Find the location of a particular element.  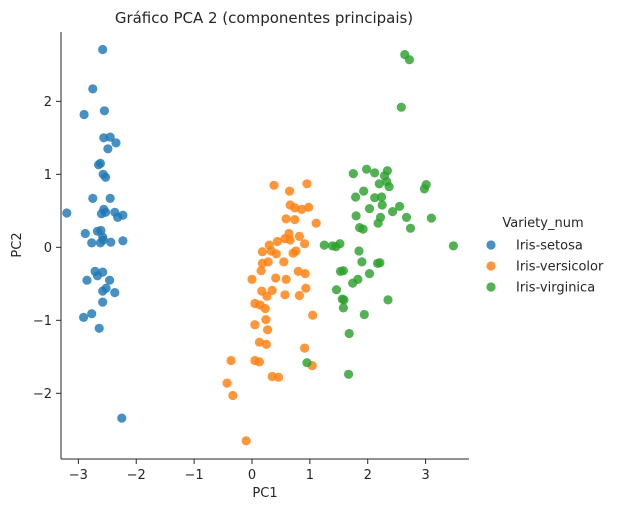

x-tick-label: 0 is located at coordinates (252, 475).